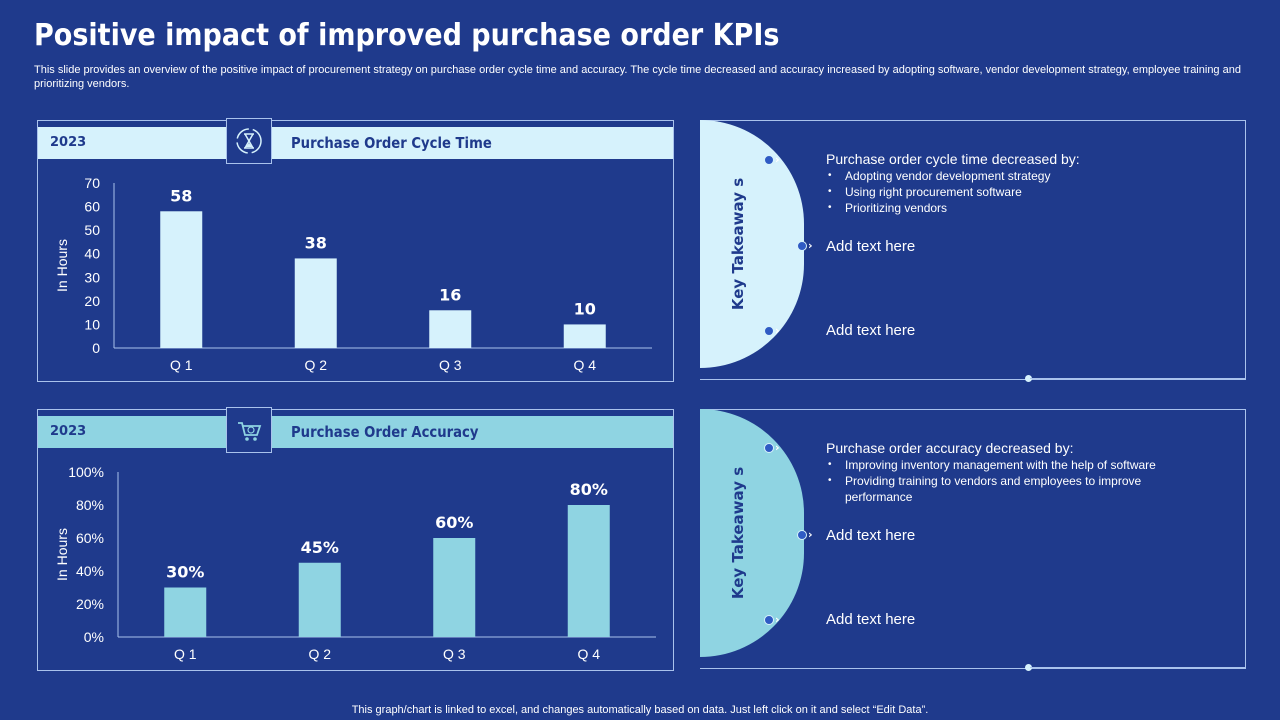  What do you see at coordinates (90, 538) in the screenshot?
I see `y-tick-label: 60%` at bounding box center [90, 538].